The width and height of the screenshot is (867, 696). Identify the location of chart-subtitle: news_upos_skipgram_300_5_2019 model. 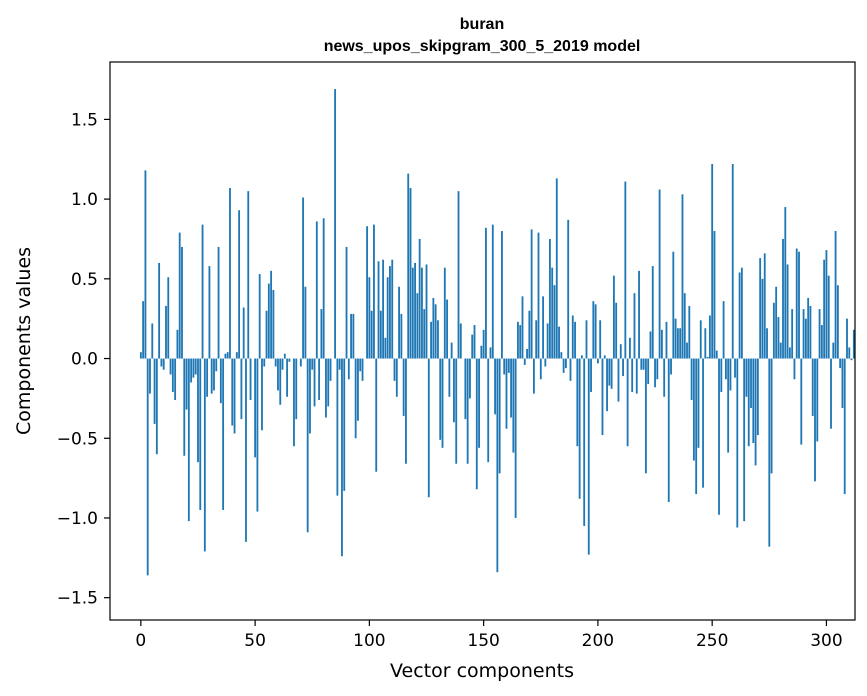
(482, 46).